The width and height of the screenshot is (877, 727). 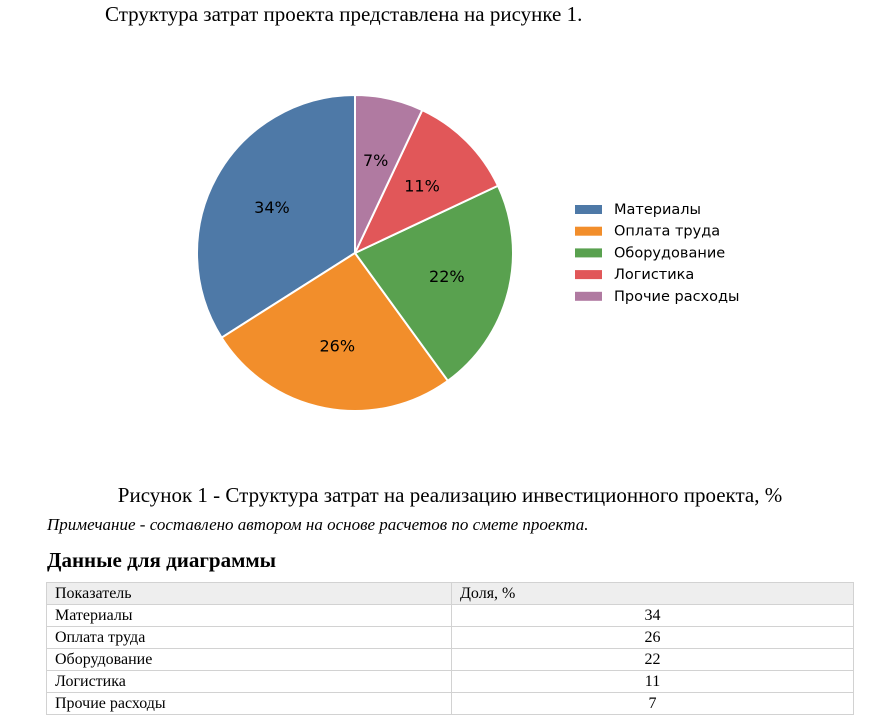 What do you see at coordinates (657, 210) in the screenshot?
I see `legend-label: Материалы` at bounding box center [657, 210].